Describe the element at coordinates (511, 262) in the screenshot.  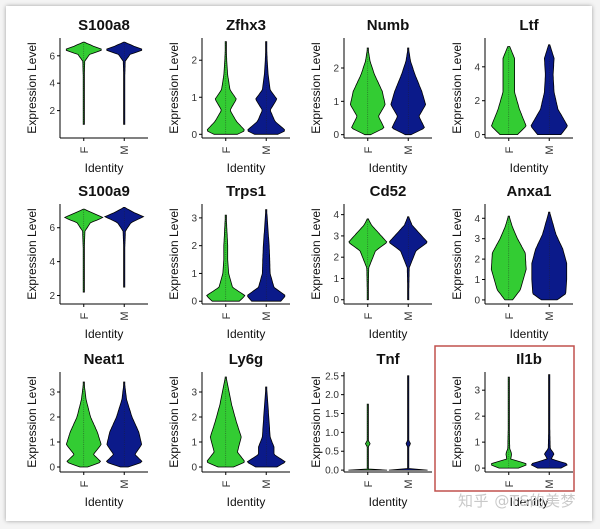
I see `violin-panel-anxa1: Anxa1 0 1 2 3 4 Expression Level F M Identity` at that location.